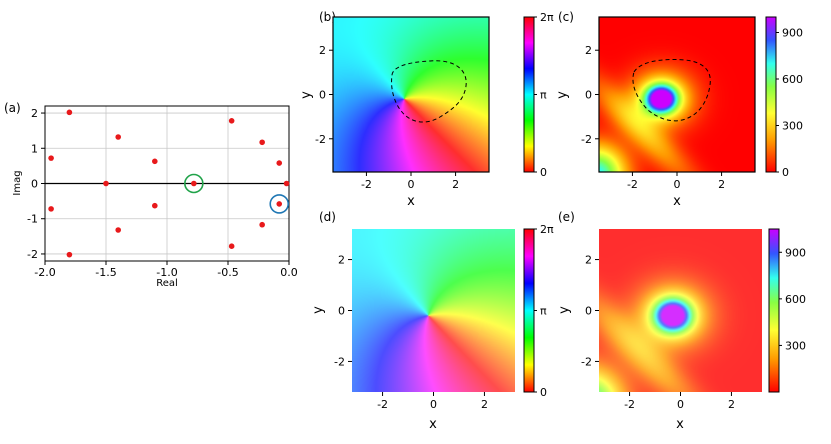 Image resolution: width=831 pixels, height=444 pixels. I want to click on panel-b-image, so click(411, 94).